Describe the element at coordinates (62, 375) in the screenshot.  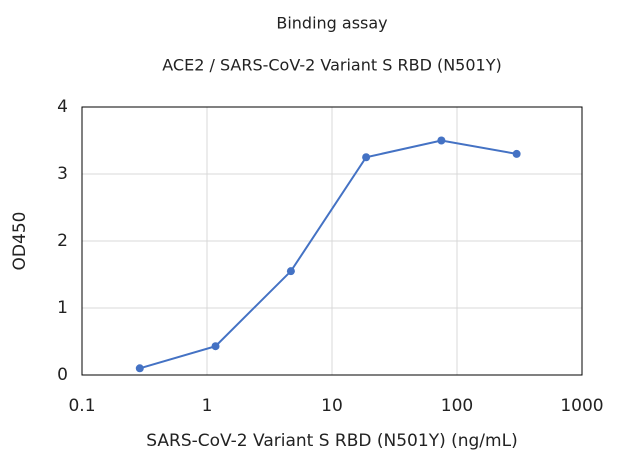
I see `y-tick-label: 0` at that location.